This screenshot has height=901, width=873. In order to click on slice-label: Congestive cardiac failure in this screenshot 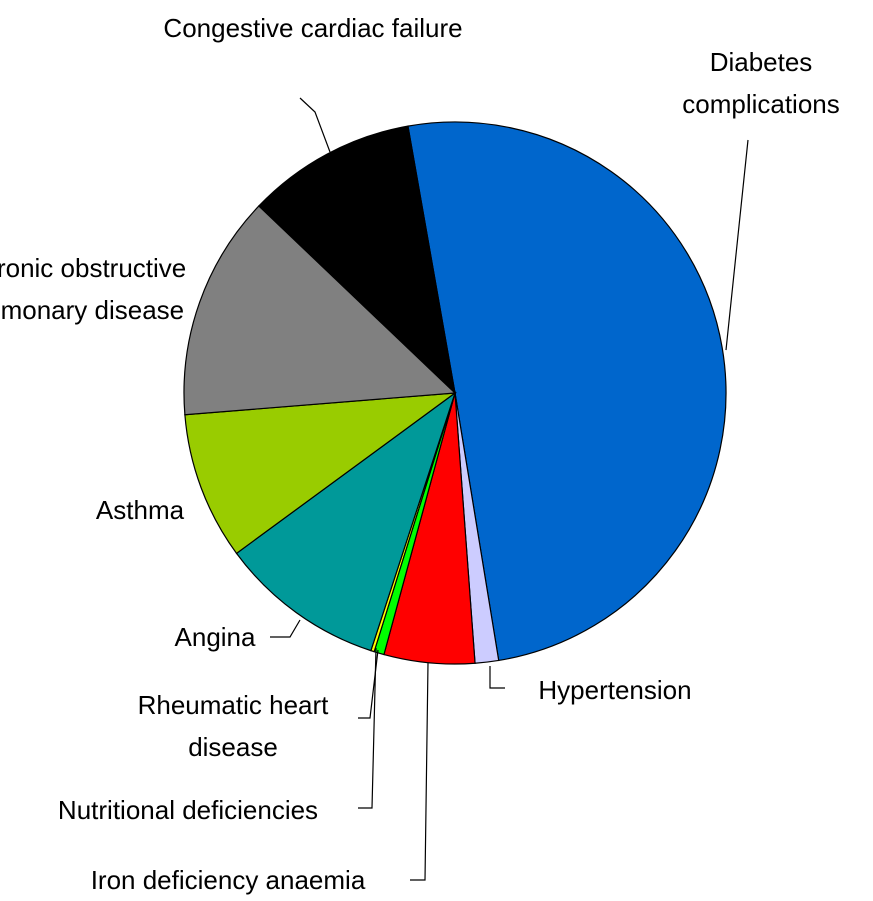, I will do `click(313, 28)`.